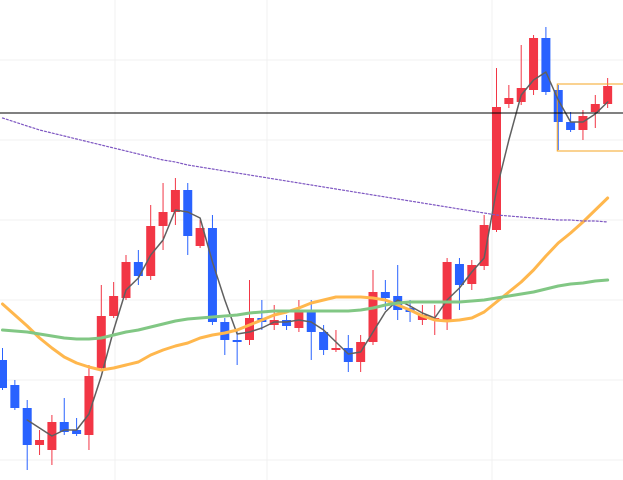  I want to click on range-box, so click(589, 117).